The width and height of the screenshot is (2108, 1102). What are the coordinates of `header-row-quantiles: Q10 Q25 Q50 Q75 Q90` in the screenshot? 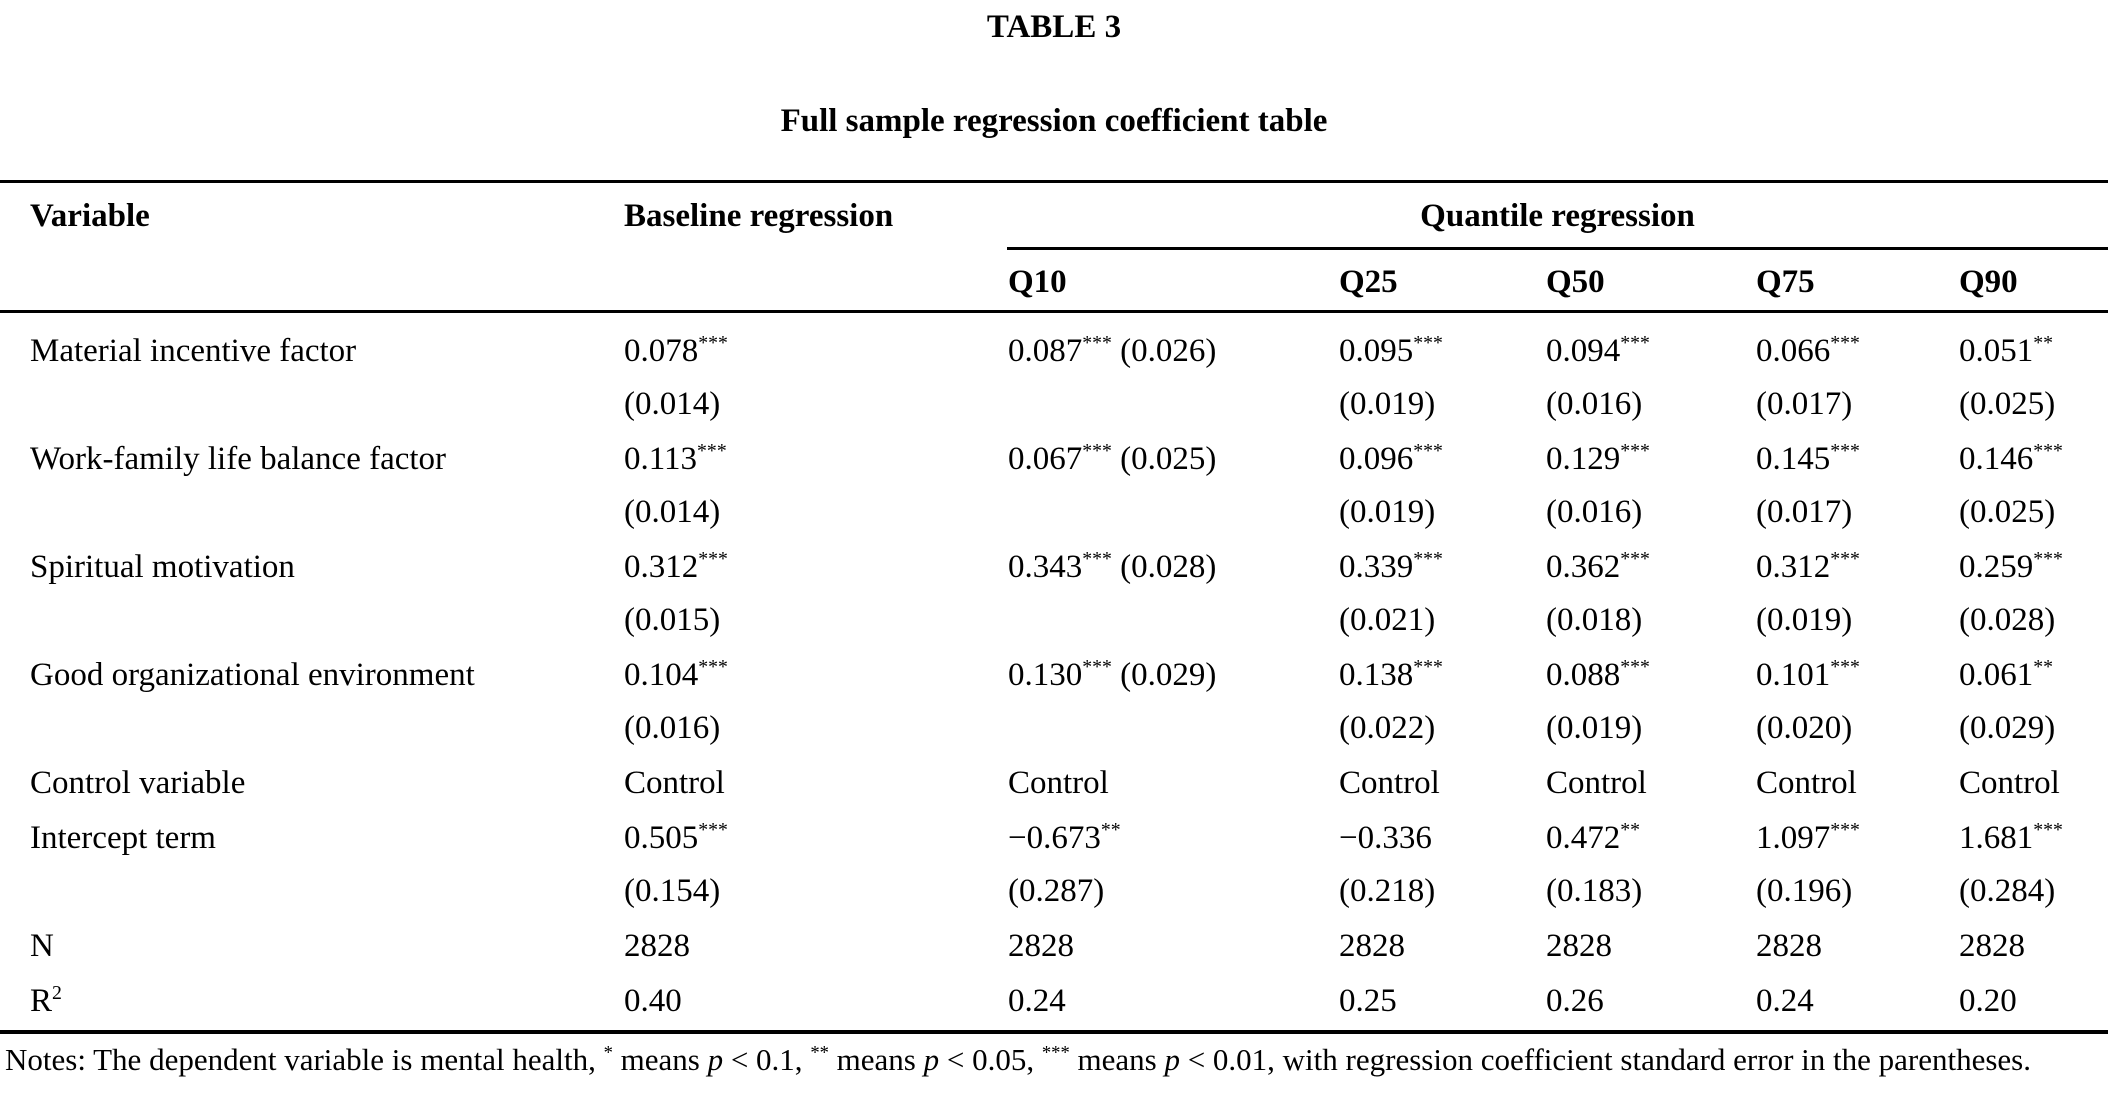 It's located at (1054, 280).